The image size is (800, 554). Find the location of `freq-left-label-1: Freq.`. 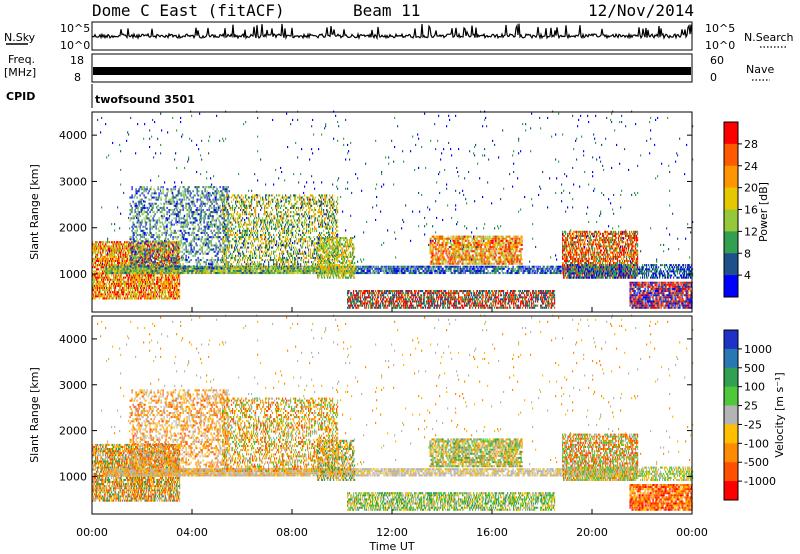

freq-left-label-1: Freq. is located at coordinates (21, 59).